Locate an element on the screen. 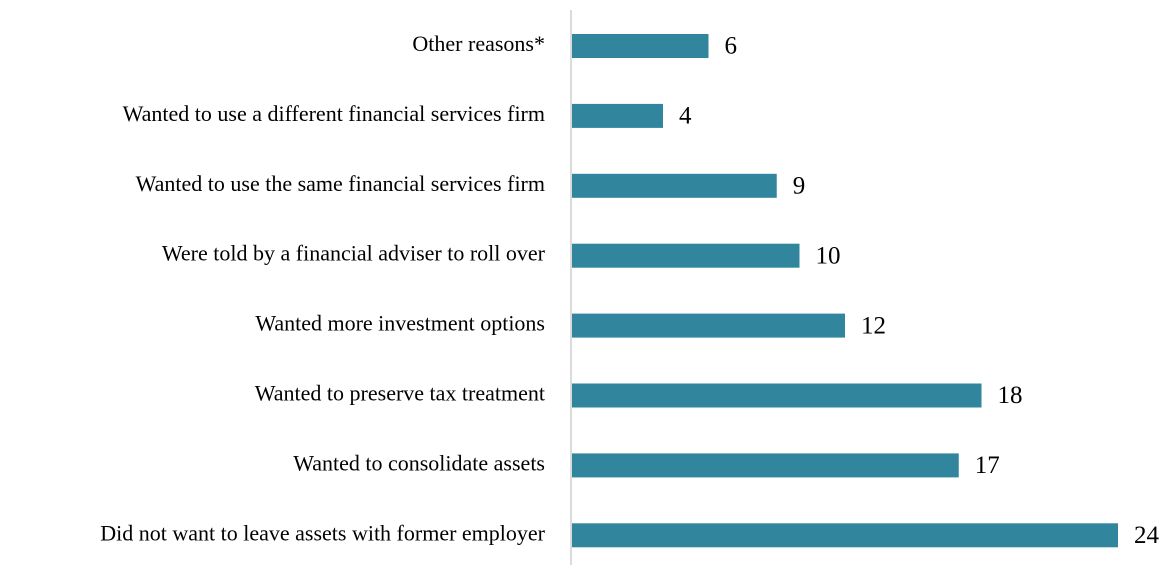 The image size is (1167, 565). value-label: 10 is located at coordinates (828, 255).